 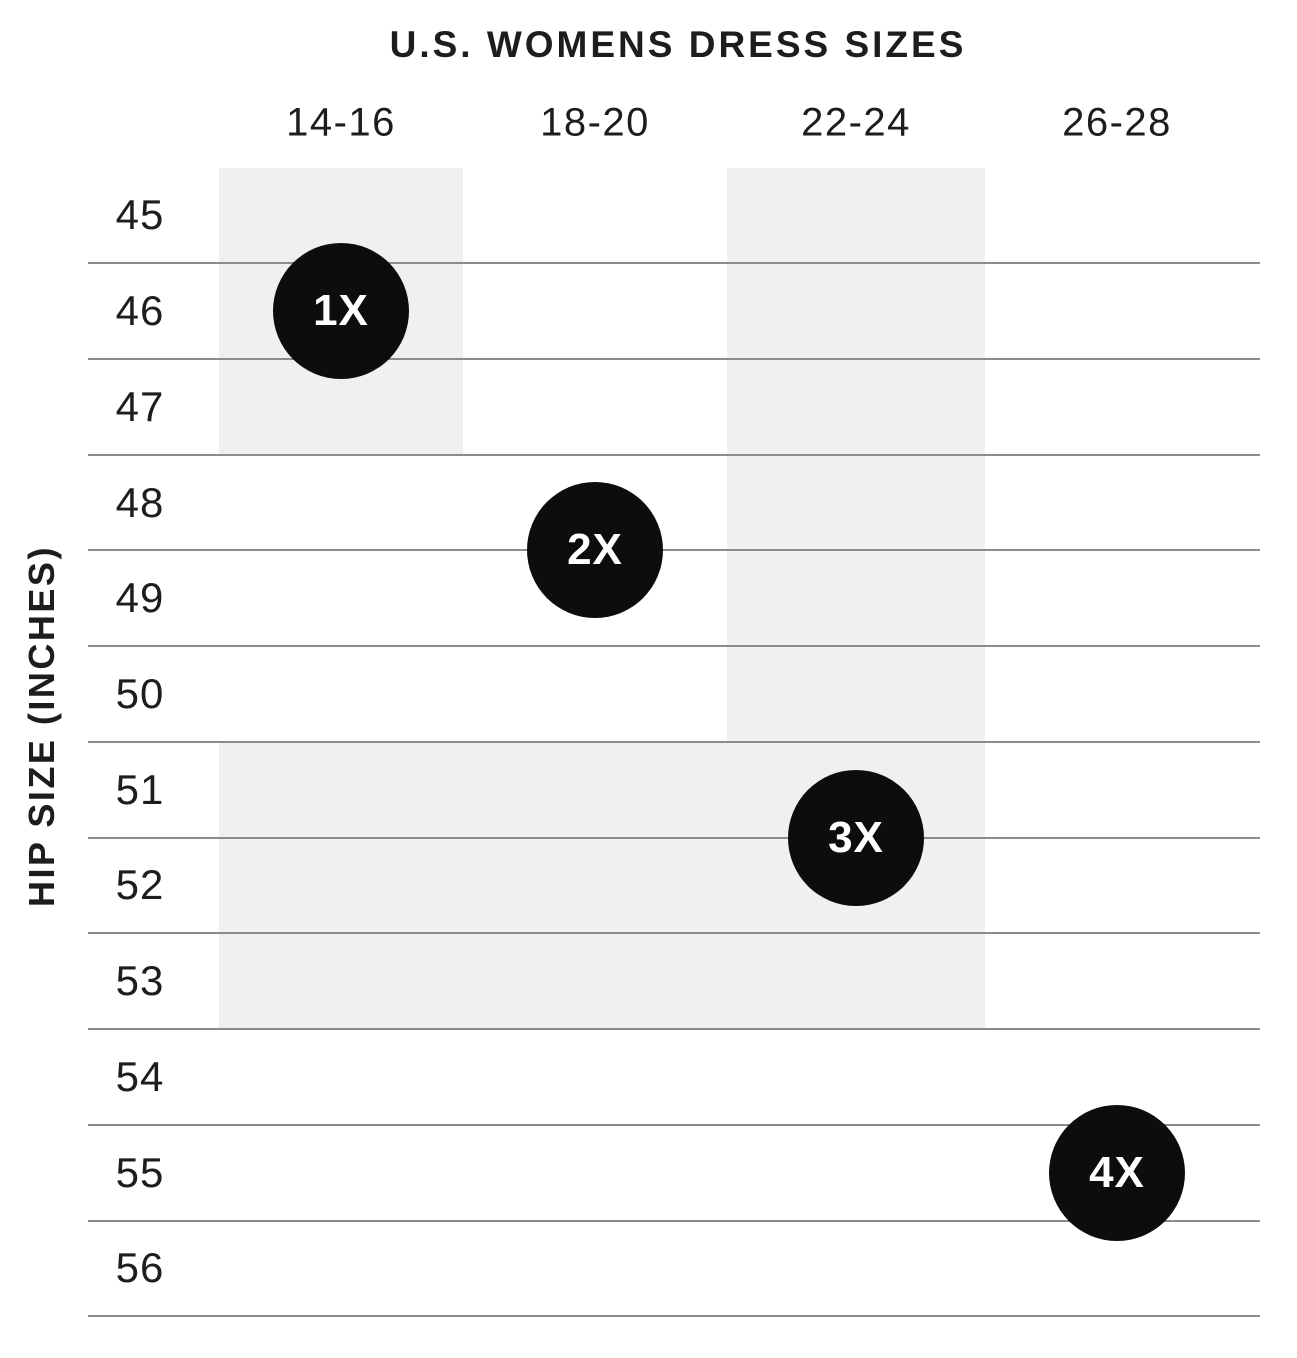 I want to click on x-category-label: 14-16, so click(x=341, y=122).